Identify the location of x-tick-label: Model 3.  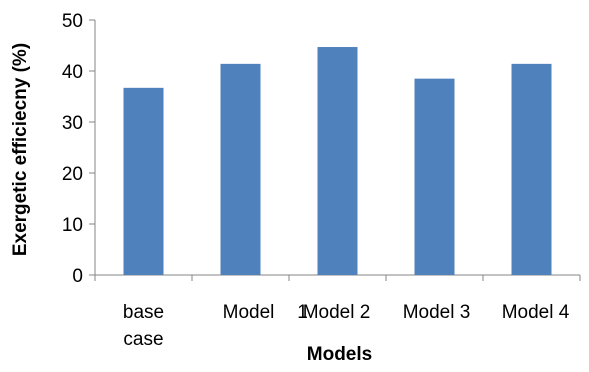
(437, 312).